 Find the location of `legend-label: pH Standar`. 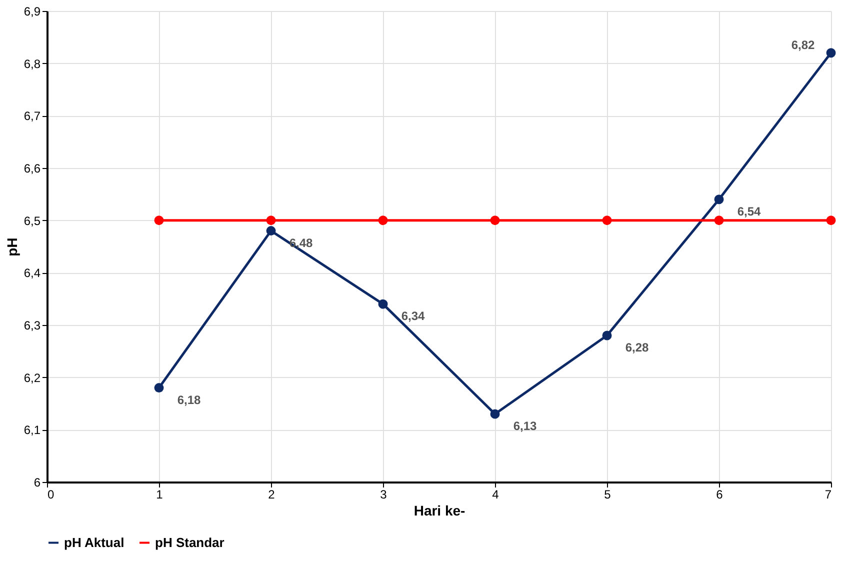

legend-label: pH Standar is located at coordinates (189, 542).